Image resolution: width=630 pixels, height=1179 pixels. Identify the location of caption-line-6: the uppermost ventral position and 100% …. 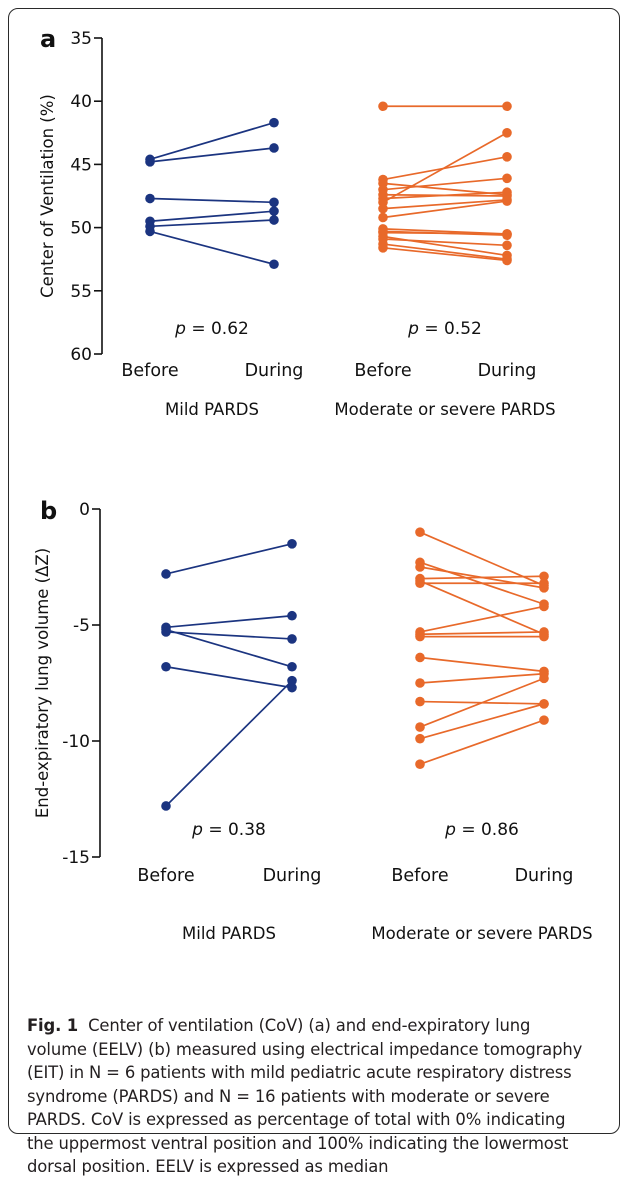
(298, 1143).